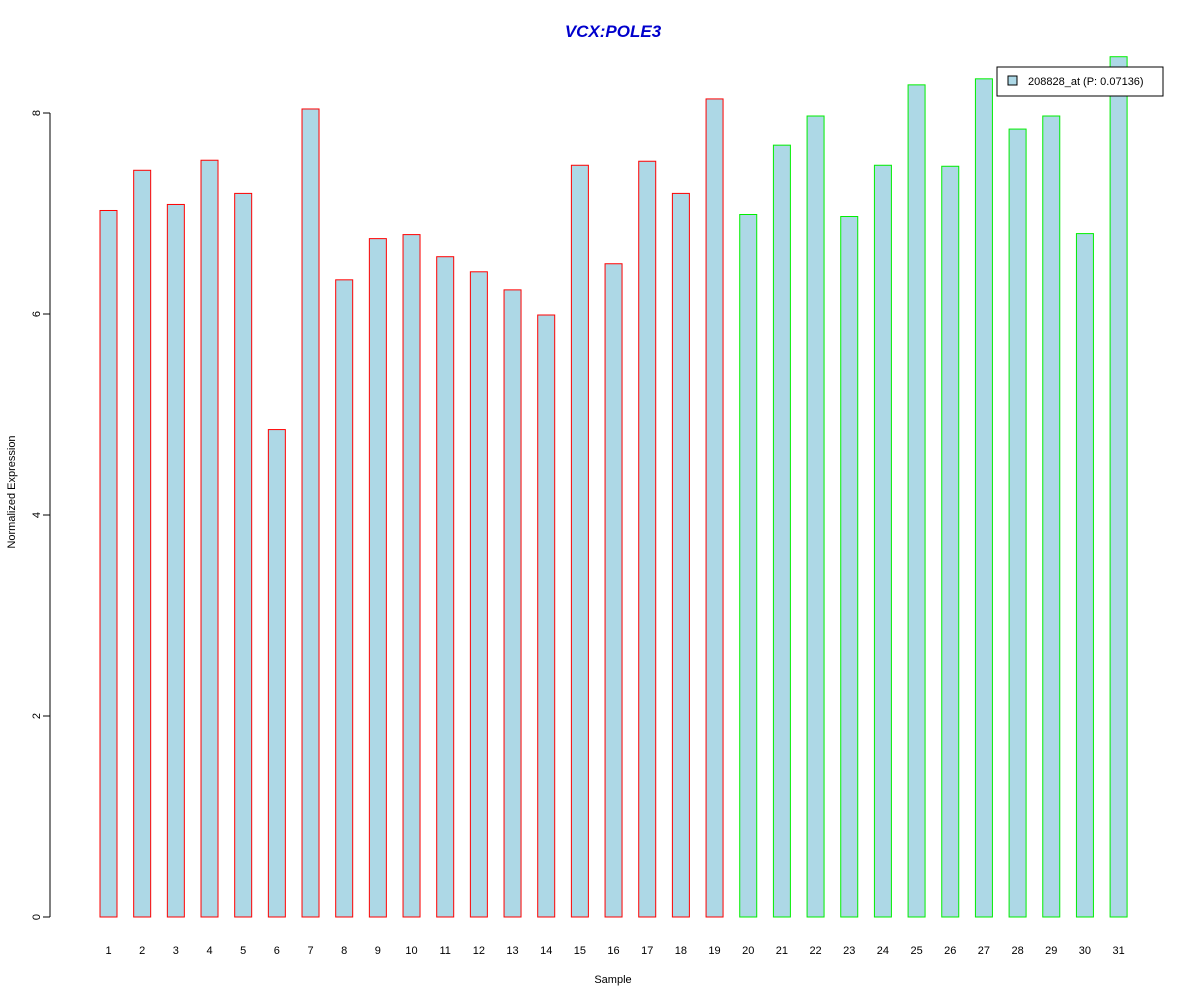  I want to click on x-tick-label: 31, so click(1118, 951).